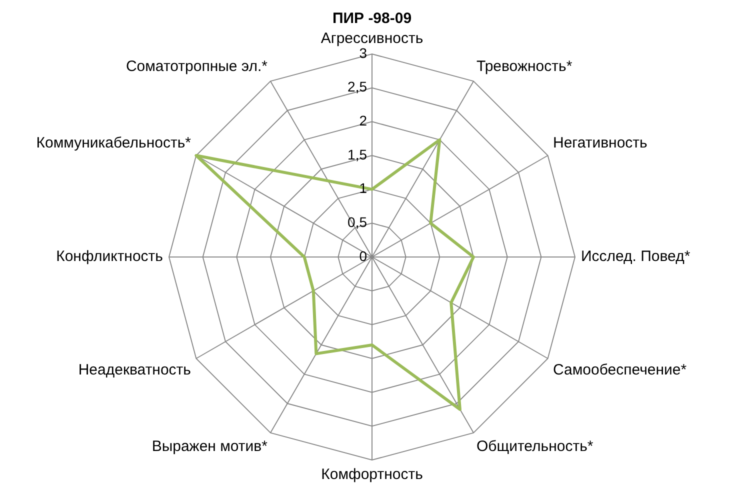  What do you see at coordinates (372, 19) in the screenshot?
I see `chart-title: ПИР -98-09` at bounding box center [372, 19].